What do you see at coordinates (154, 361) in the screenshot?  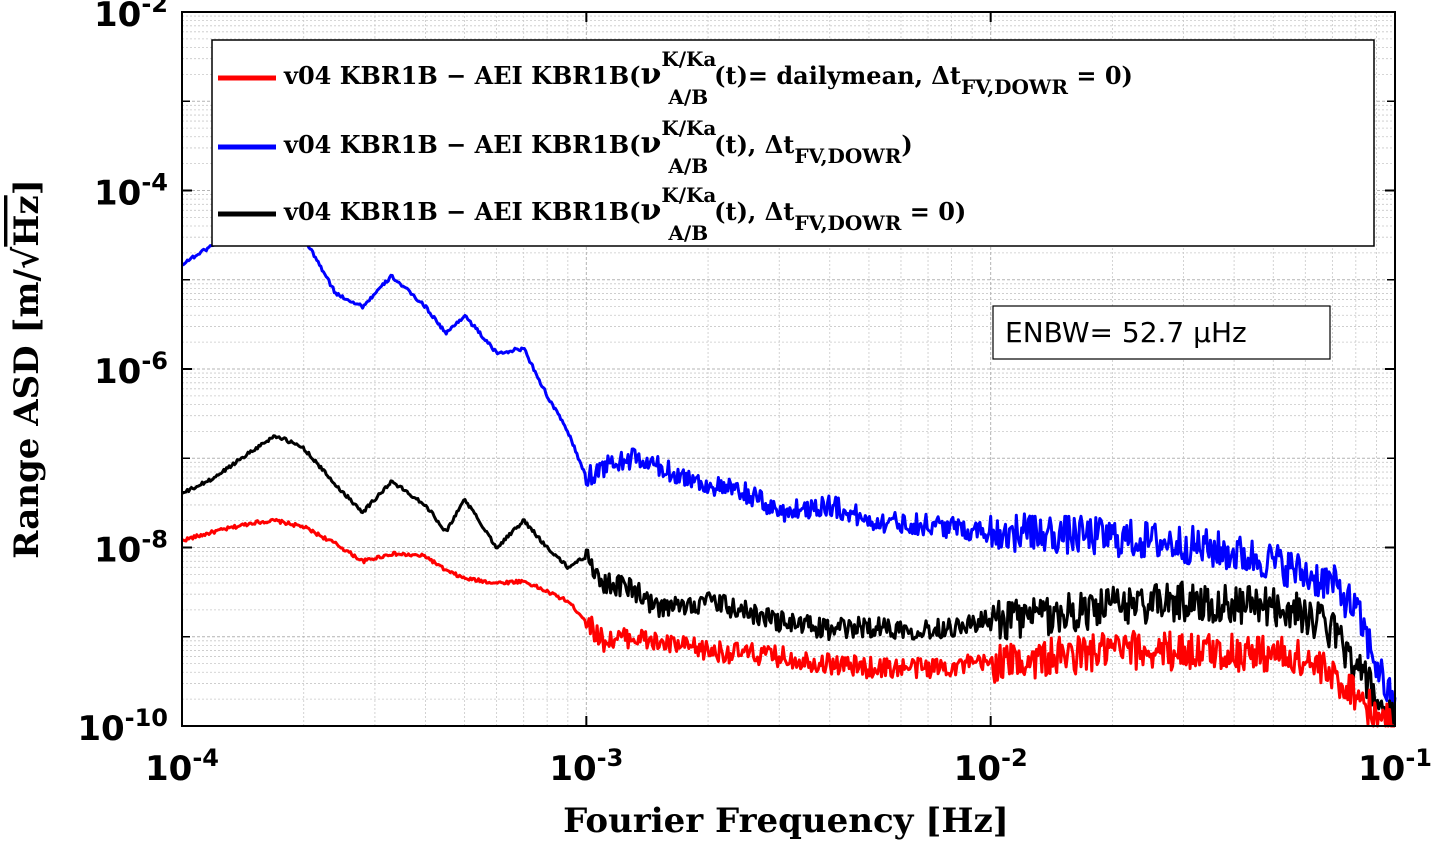 I see `y-tick-exponent: -6` at bounding box center [154, 361].